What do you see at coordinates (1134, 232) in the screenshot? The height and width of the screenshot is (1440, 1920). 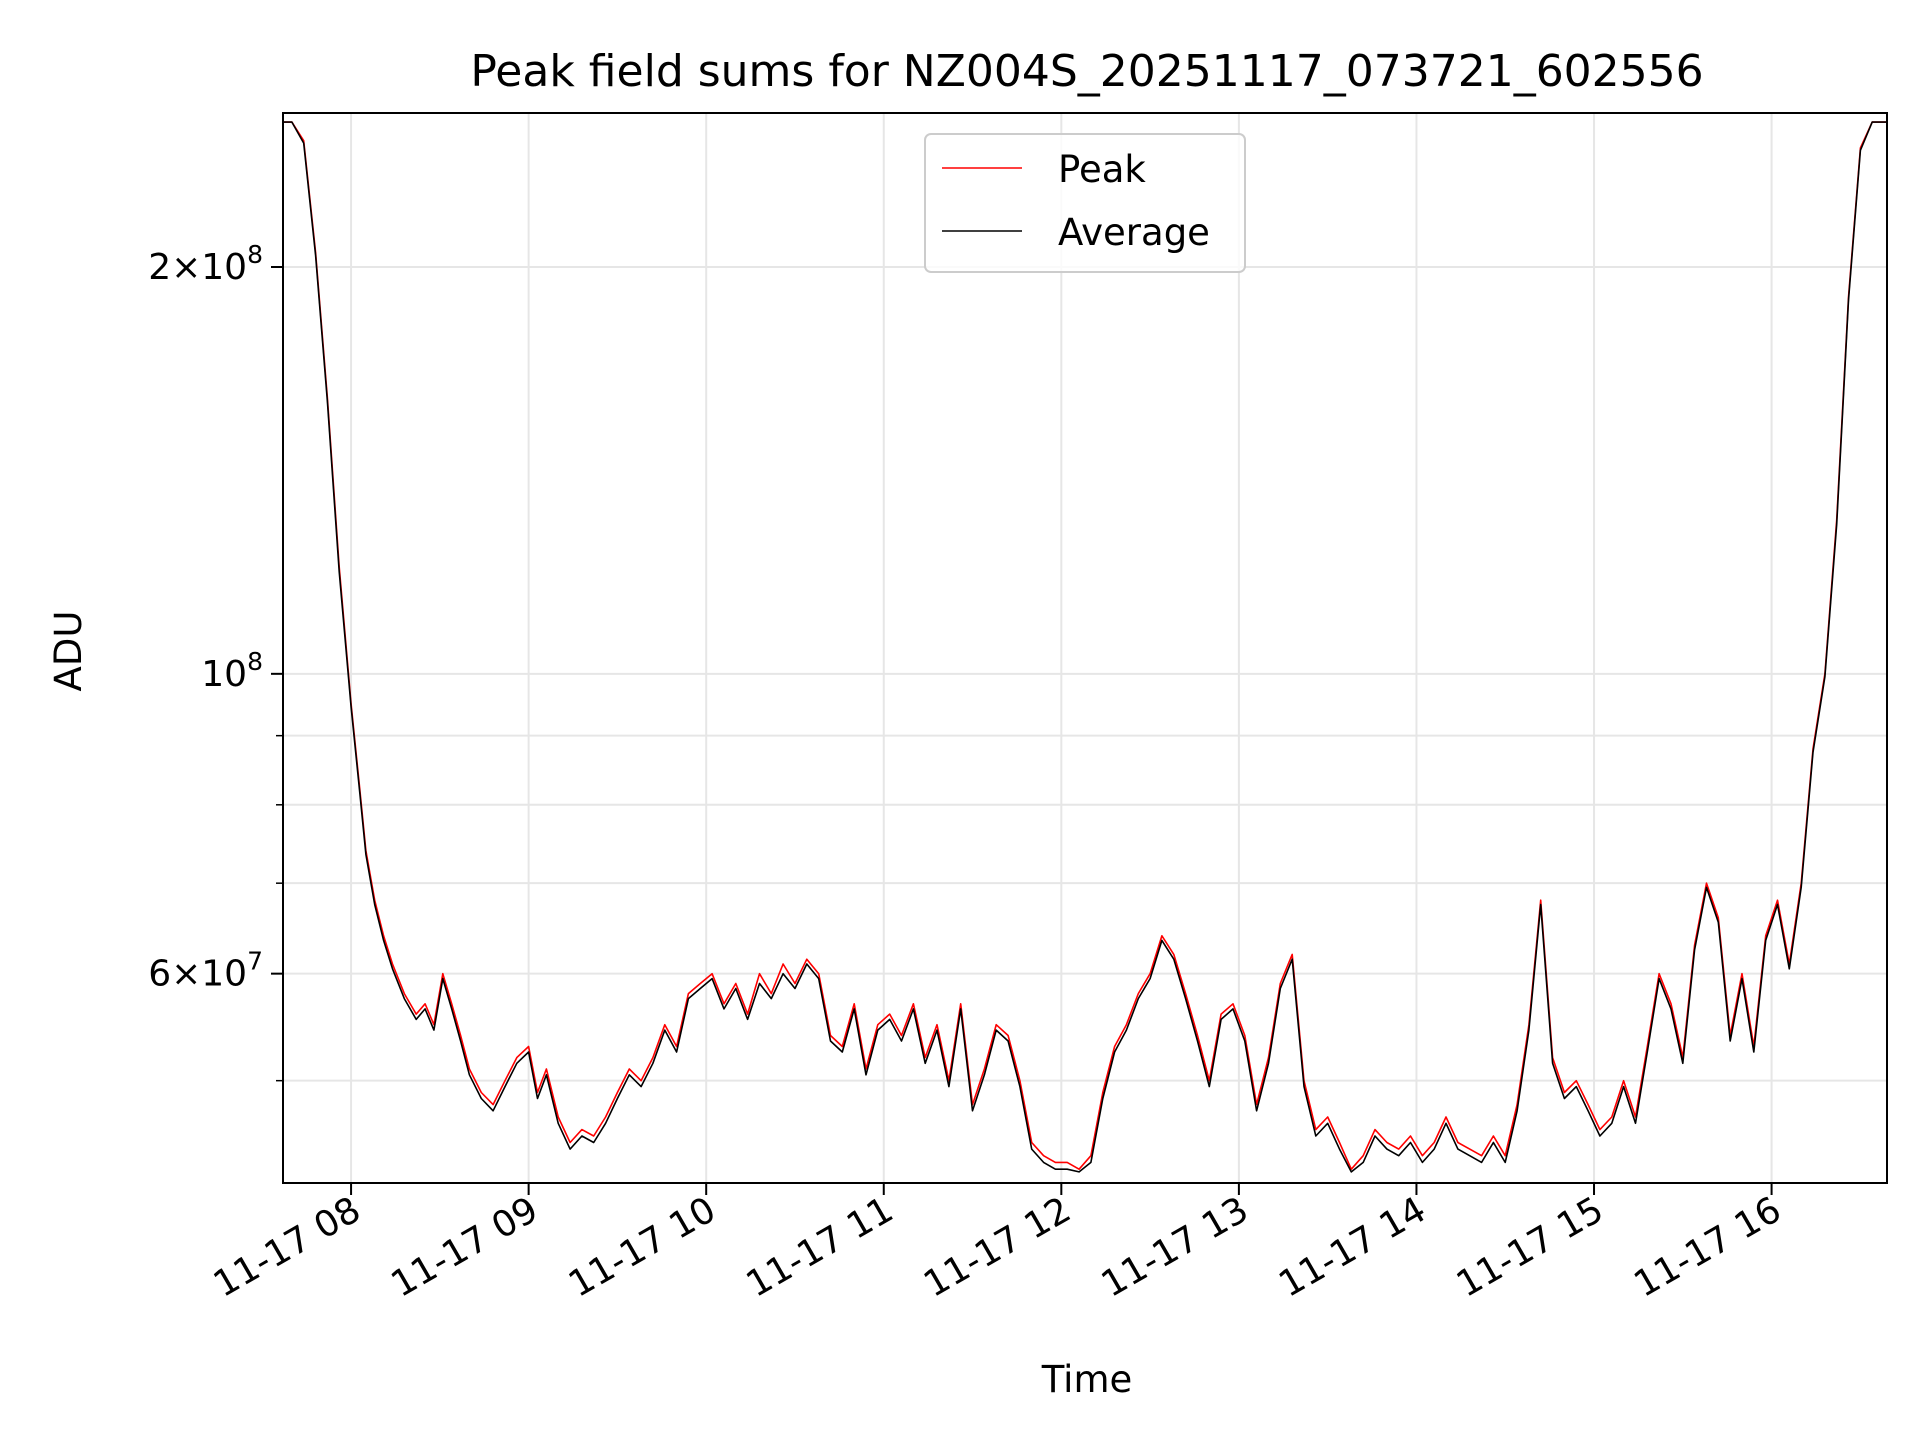 I see `legend-average-label: Average` at bounding box center [1134, 232].